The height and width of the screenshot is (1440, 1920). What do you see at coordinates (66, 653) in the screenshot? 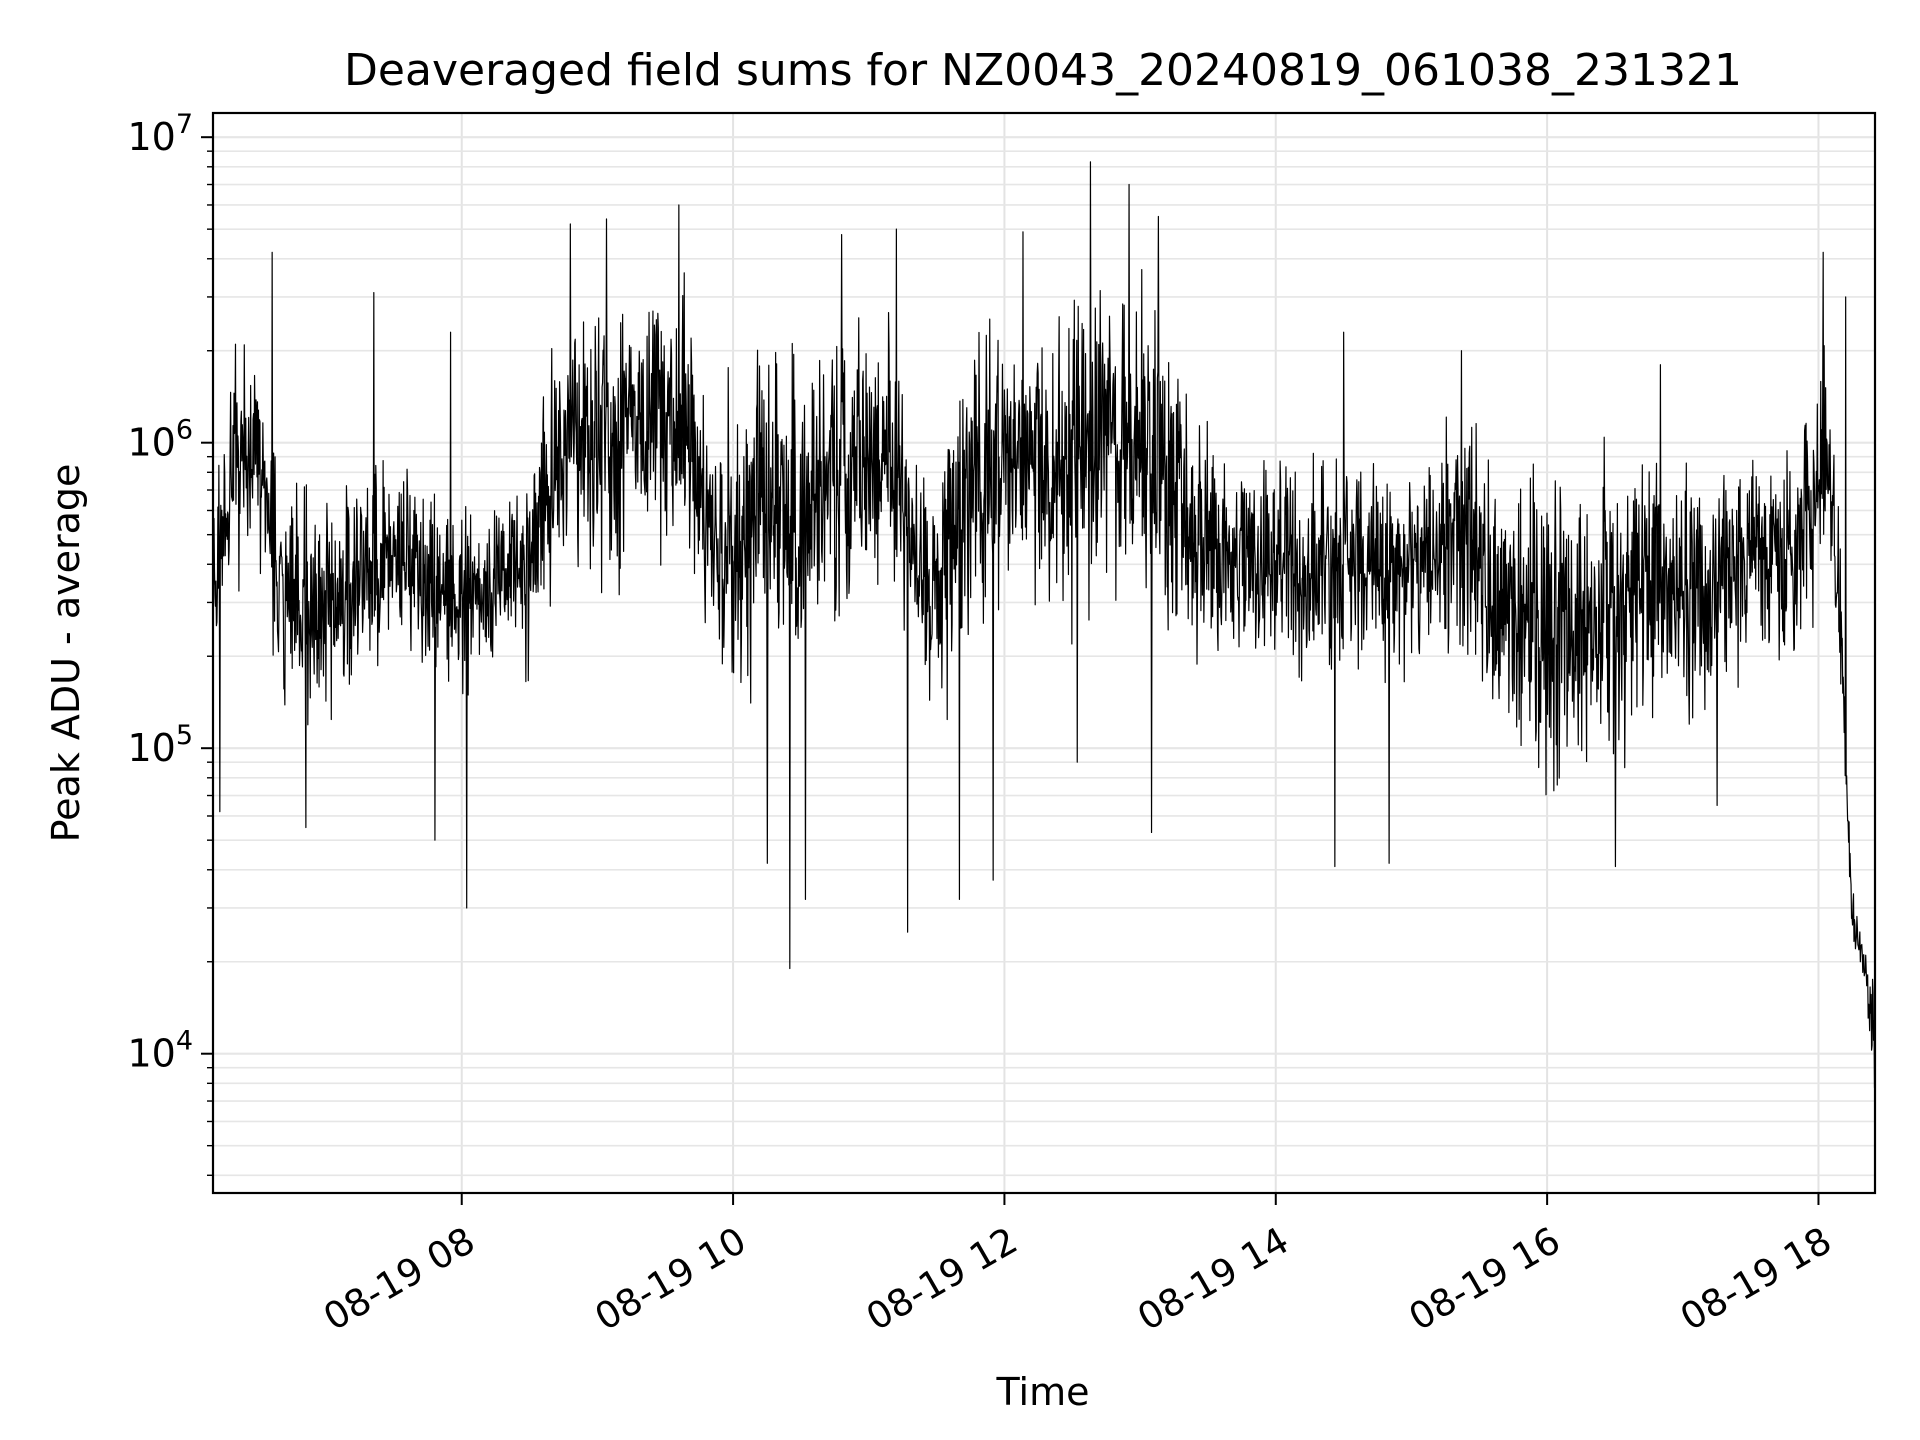
I see `y-axis-label: Peak ADU - average` at bounding box center [66, 653].